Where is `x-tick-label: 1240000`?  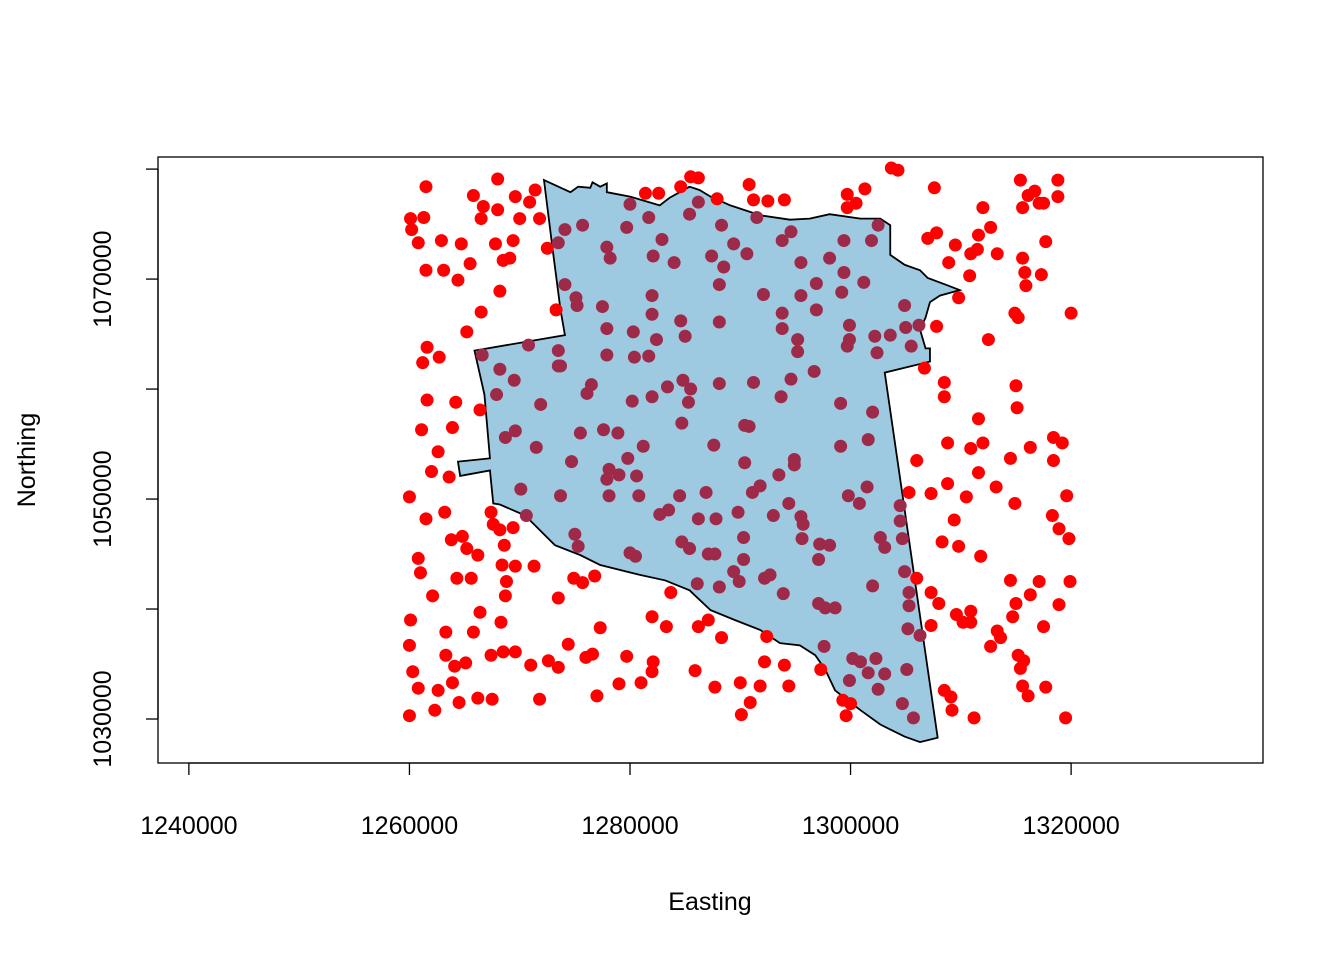
x-tick-label: 1240000 is located at coordinates (188, 826).